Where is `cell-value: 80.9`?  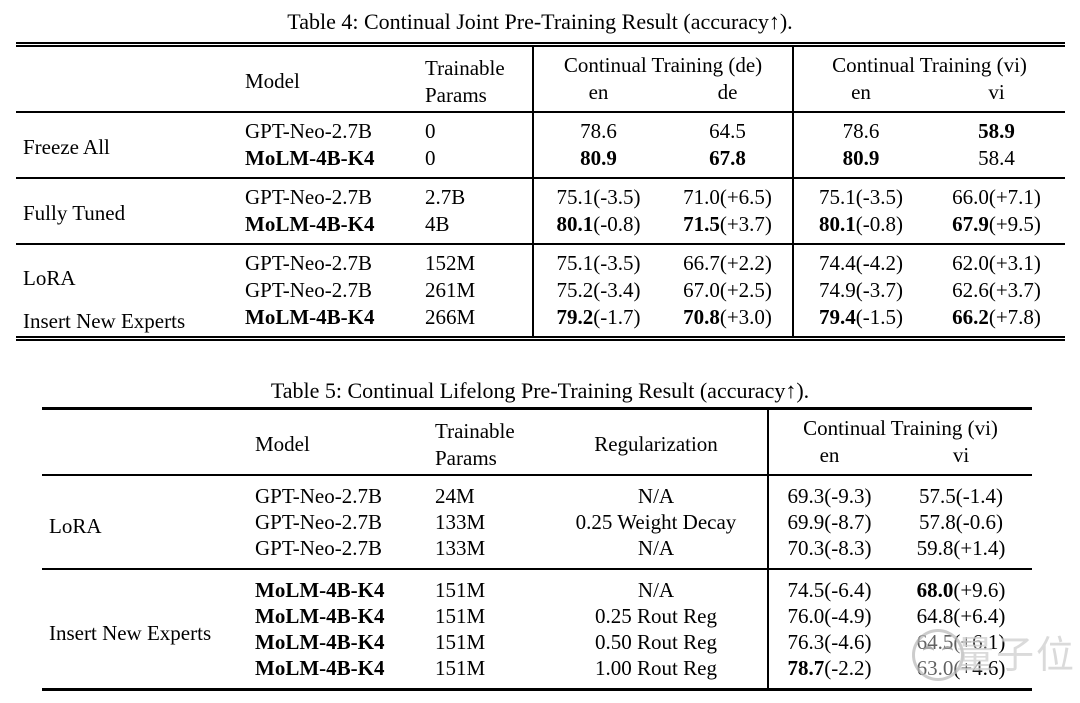 cell-value: 80.9 is located at coordinates (861, 158).